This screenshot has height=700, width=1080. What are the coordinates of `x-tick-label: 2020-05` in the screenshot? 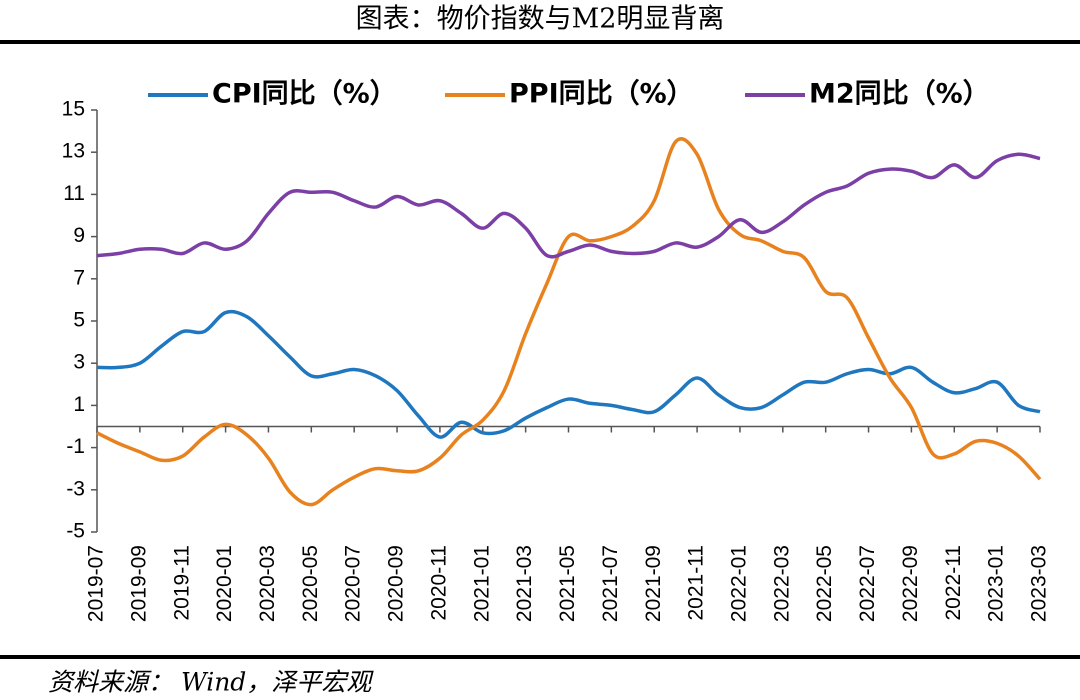 It's located at (310, 583).